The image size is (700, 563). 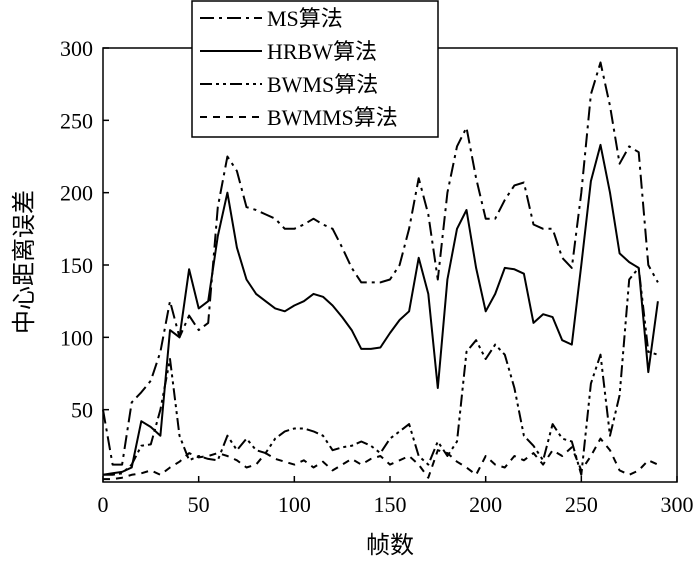 I want to click on y-tick-label: 150, so click(x=76, y=265).